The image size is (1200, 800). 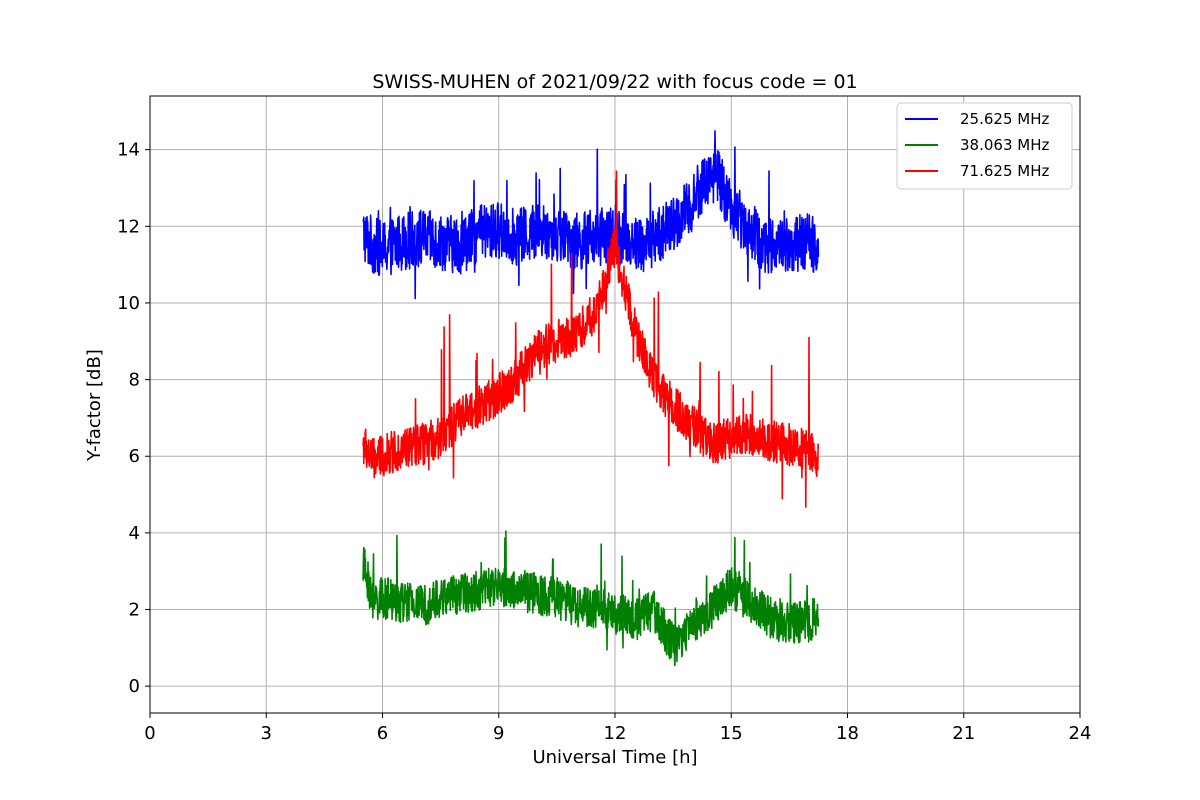 I want to click on legend-label: 71.625 MHz, so click(x=1004, y=171).